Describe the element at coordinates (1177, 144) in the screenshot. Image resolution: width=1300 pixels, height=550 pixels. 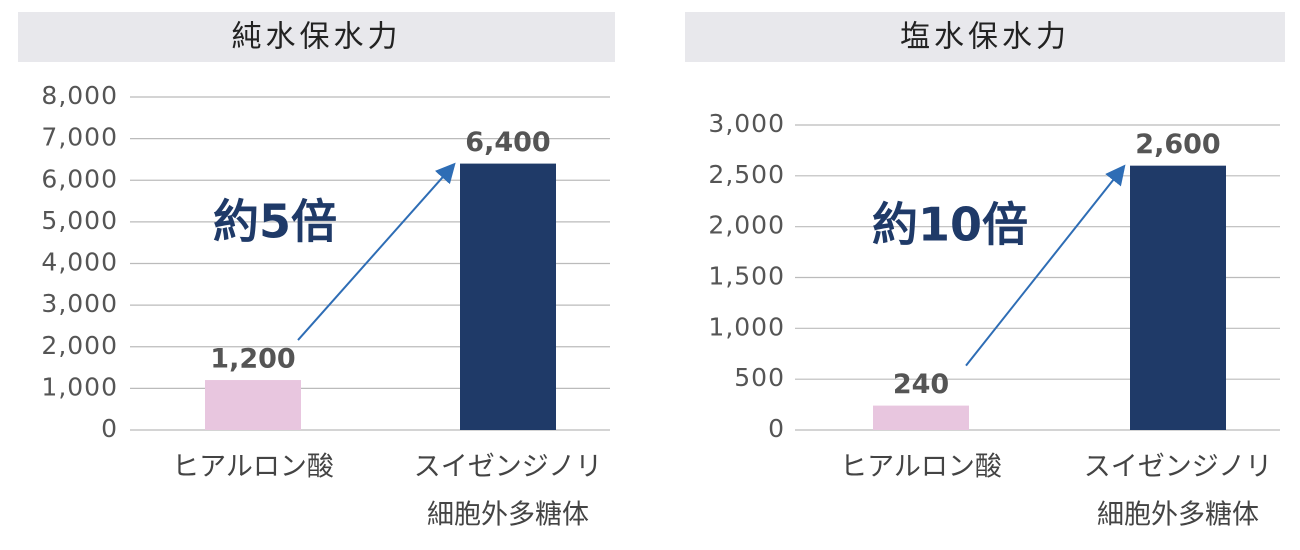
I see `value-label: 2,600` at that location.